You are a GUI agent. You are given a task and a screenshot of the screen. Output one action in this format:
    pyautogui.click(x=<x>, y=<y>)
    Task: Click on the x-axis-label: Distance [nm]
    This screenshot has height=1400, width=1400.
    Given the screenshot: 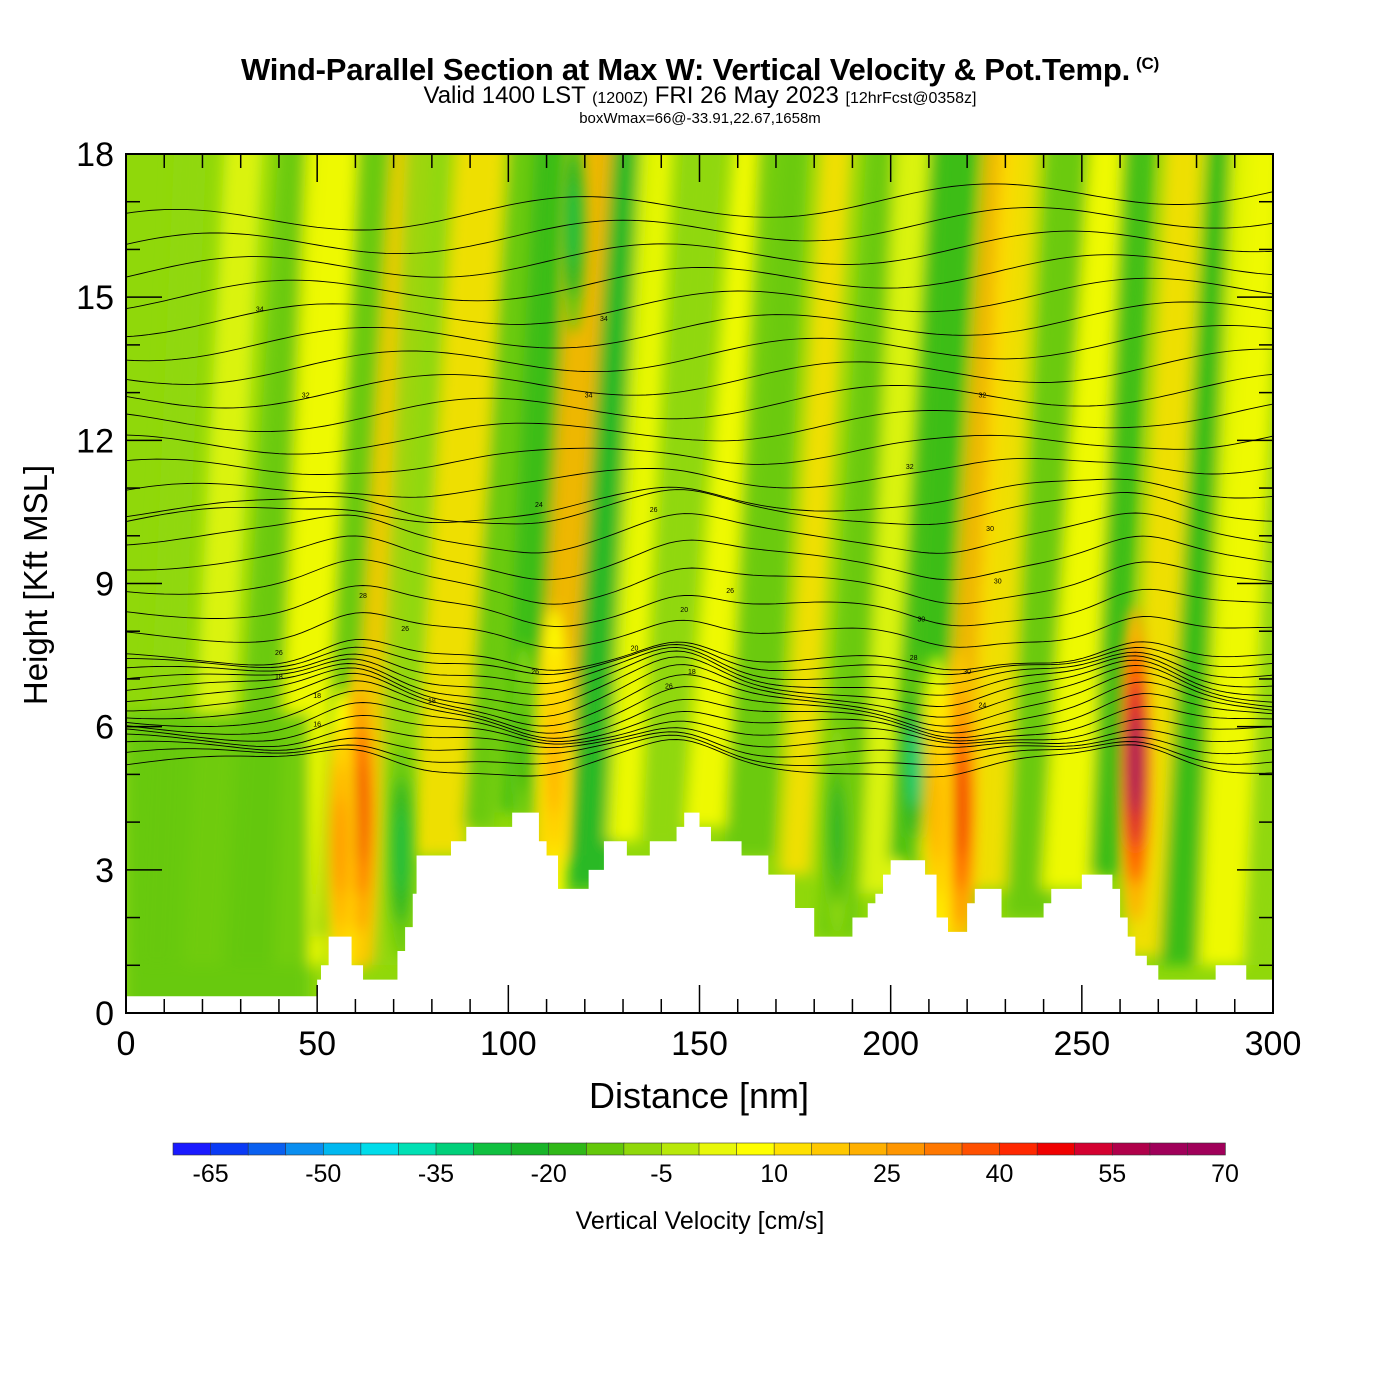 What is the action you would take?
    pyautogui.click(x=699, y=1095)
    